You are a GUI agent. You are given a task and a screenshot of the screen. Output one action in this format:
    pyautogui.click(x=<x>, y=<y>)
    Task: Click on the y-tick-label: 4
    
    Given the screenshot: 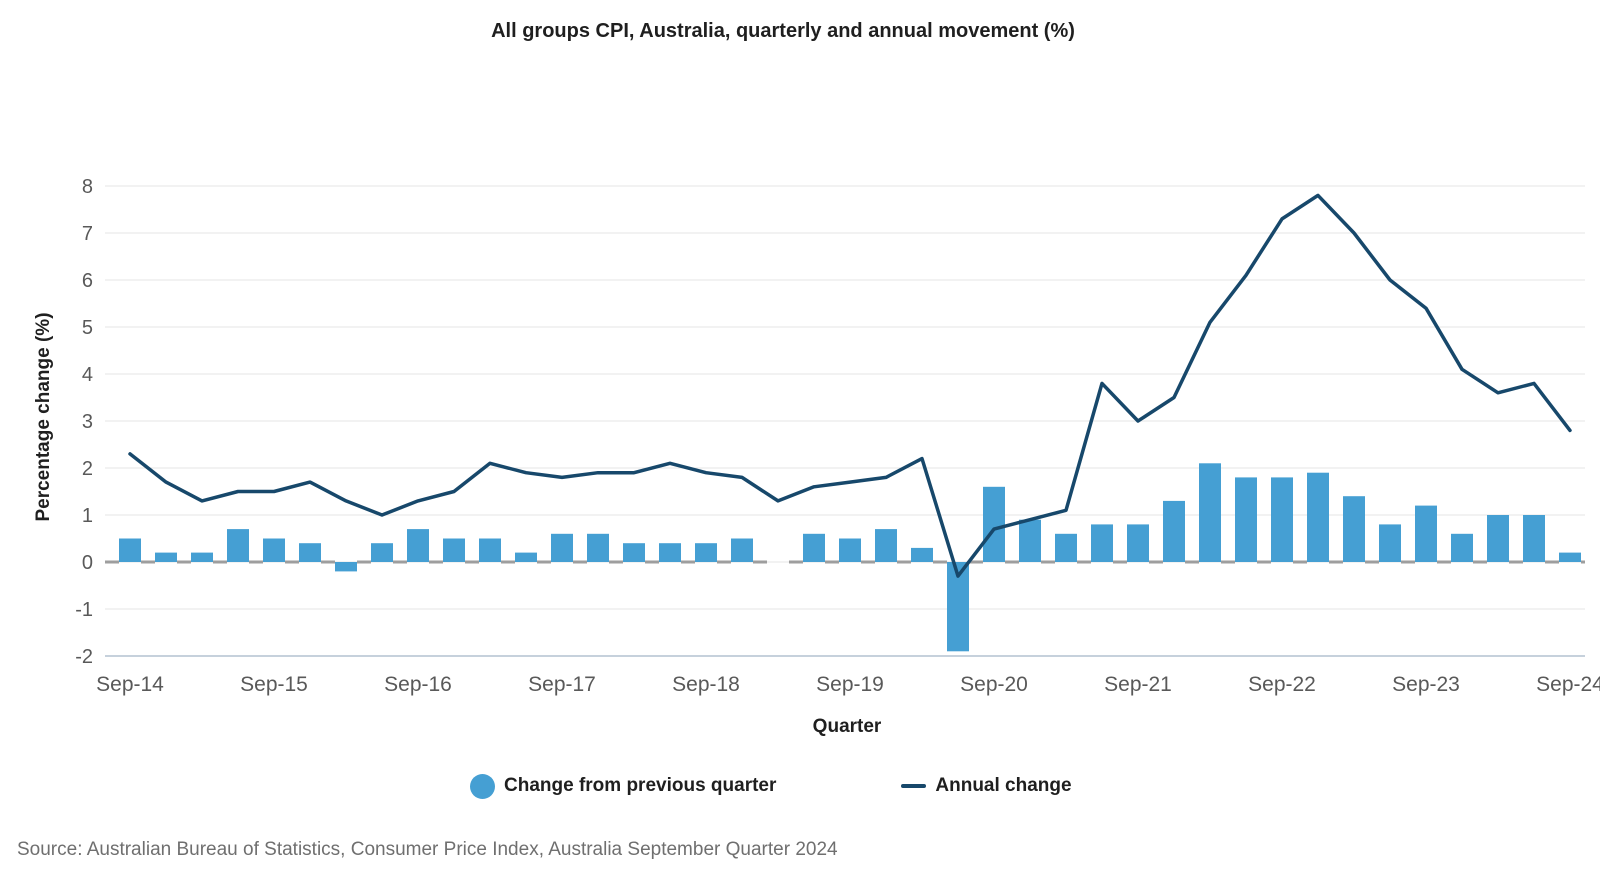 What is the action you would take?
    pyautogui.click(x=87, y=375)
    